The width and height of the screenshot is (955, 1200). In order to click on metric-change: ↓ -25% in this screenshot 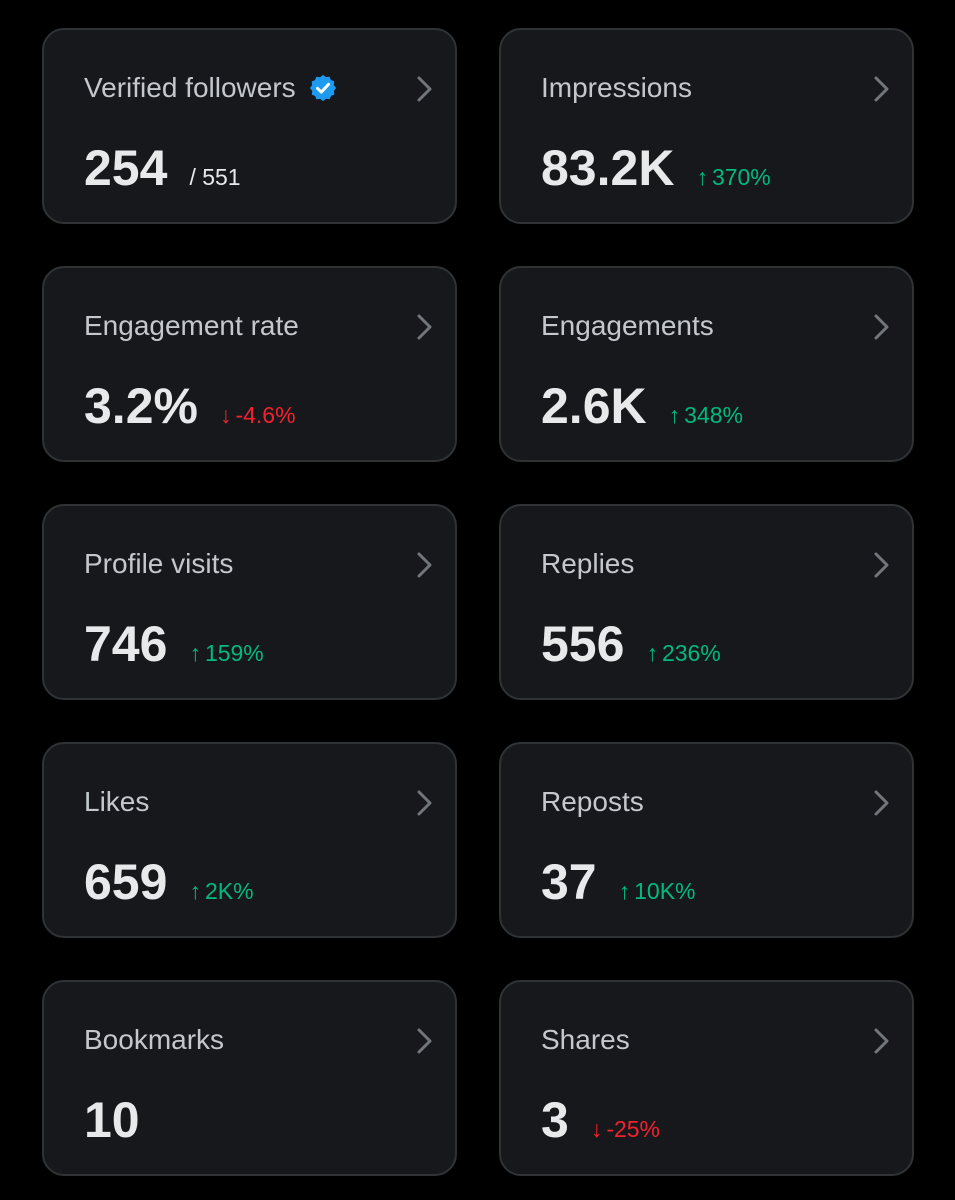, I will do `click(625, 1129)`.